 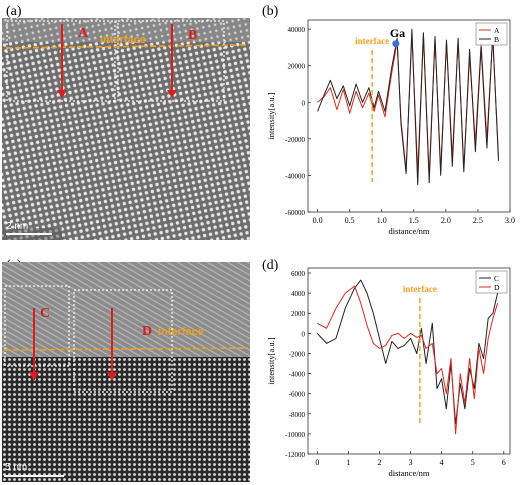 What do you see at coordinates (478, 220) in the screenshot?
I see `x-tick-label: 2.5` at bounding box center [478, 220].